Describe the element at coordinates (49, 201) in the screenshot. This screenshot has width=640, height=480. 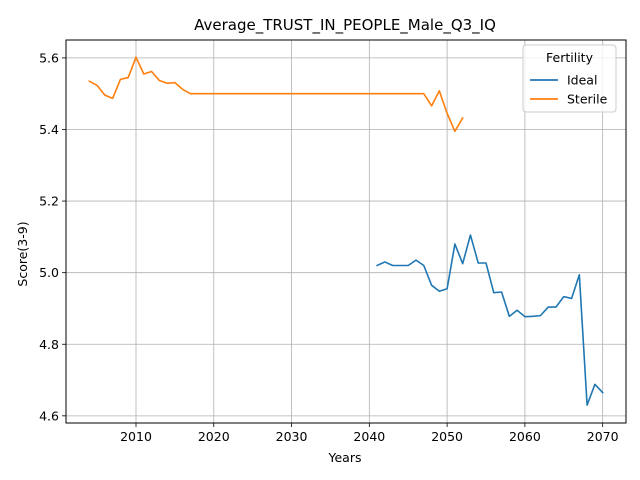
I see `y-tick-label: 5.2` at that location.